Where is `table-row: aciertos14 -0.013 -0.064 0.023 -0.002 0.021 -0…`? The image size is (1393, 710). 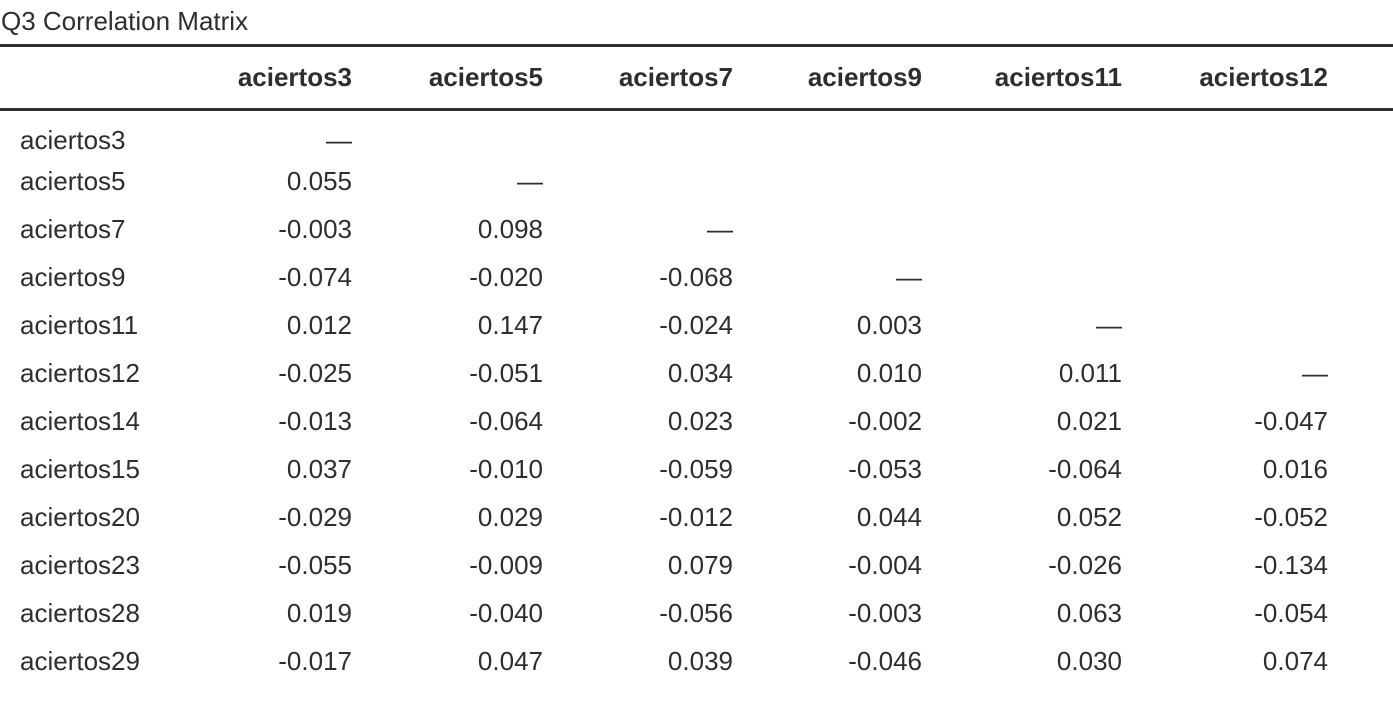
table-row: aciertos14 -0.013 -0.064 0.023 -0.002 0.021 -0… is located at coordinates (696, 422).